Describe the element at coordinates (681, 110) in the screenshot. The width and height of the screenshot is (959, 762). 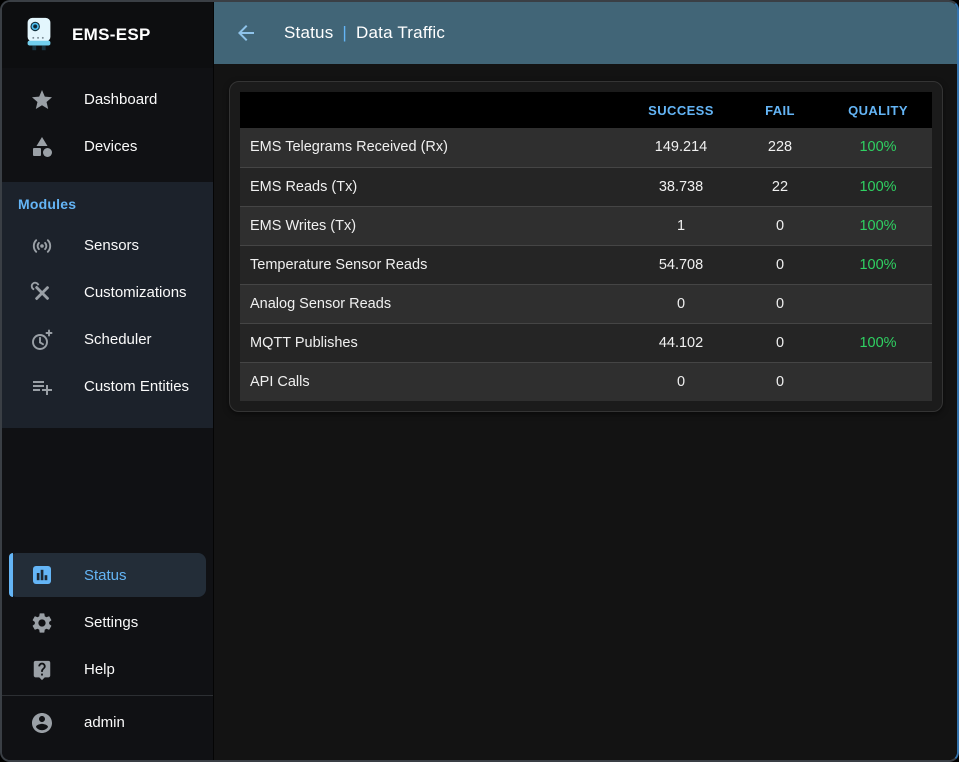
I see `column-header-success: SUCCESS` at that location.